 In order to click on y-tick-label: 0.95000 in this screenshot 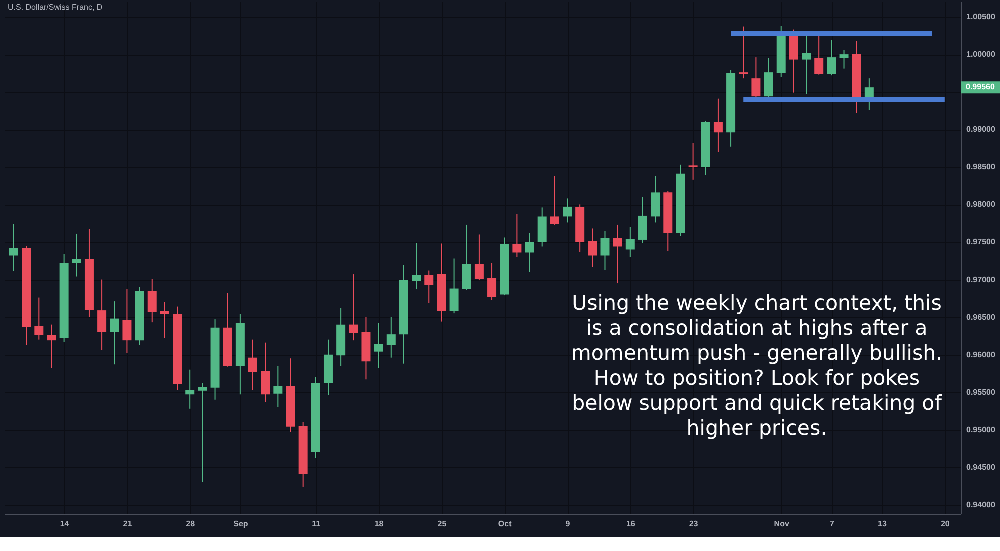, I will do `click(981, 429)`.